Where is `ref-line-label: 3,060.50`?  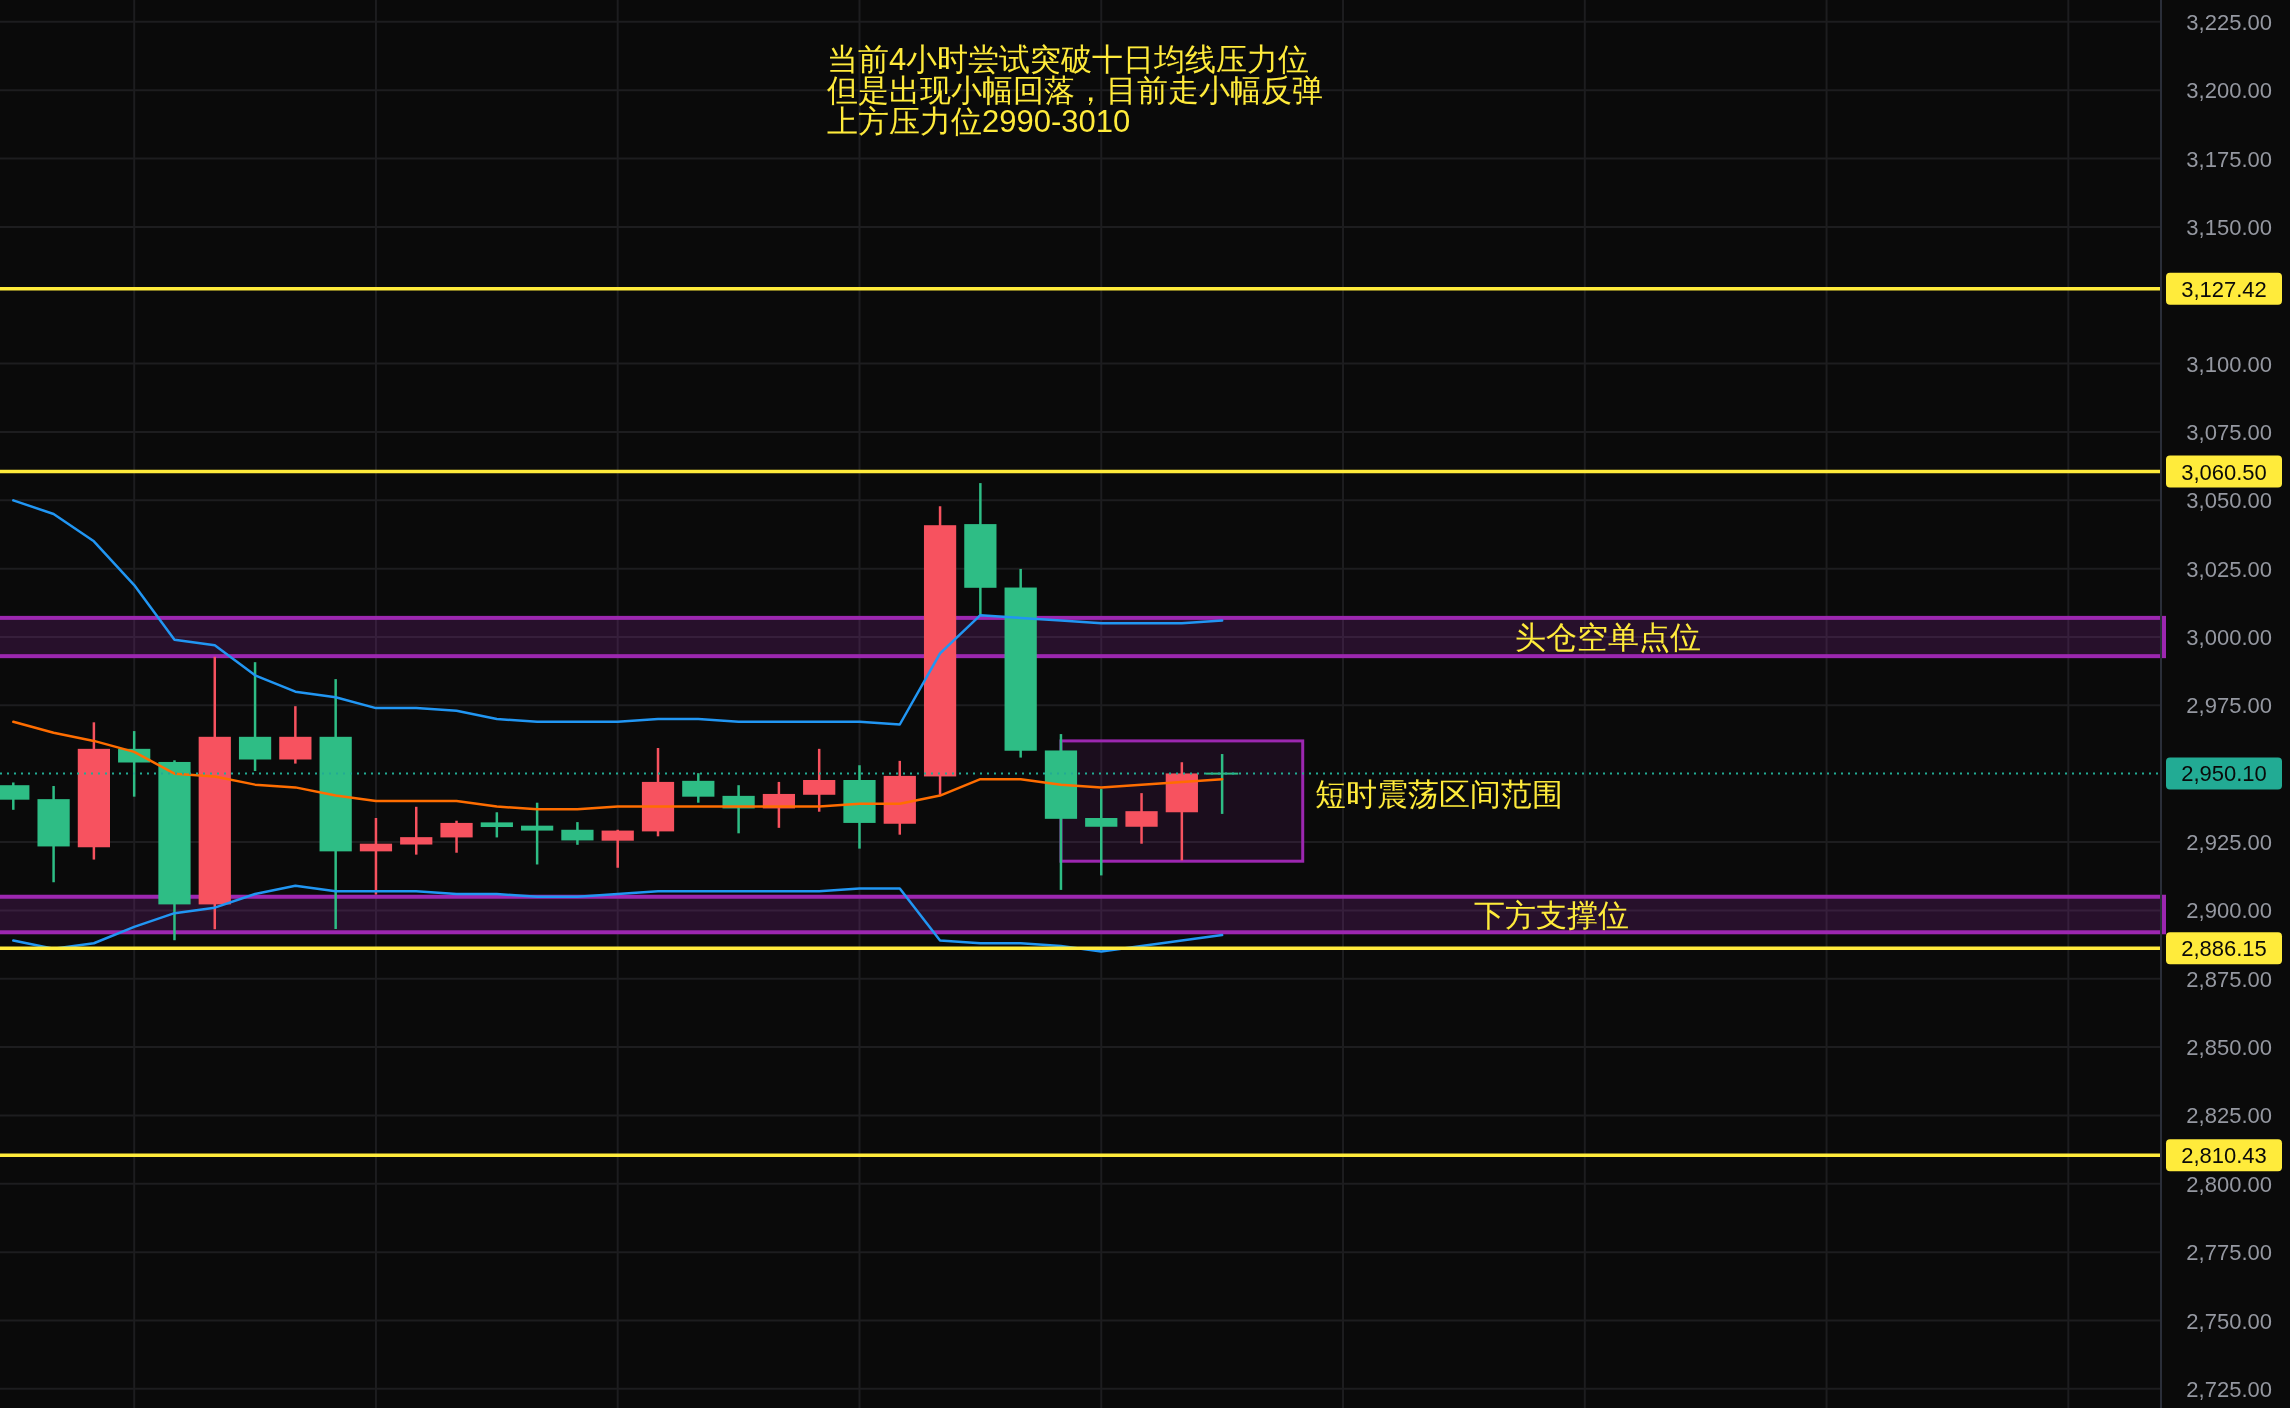
ref-line-label: 3,060.50 is located at coordinates (2224, 472).